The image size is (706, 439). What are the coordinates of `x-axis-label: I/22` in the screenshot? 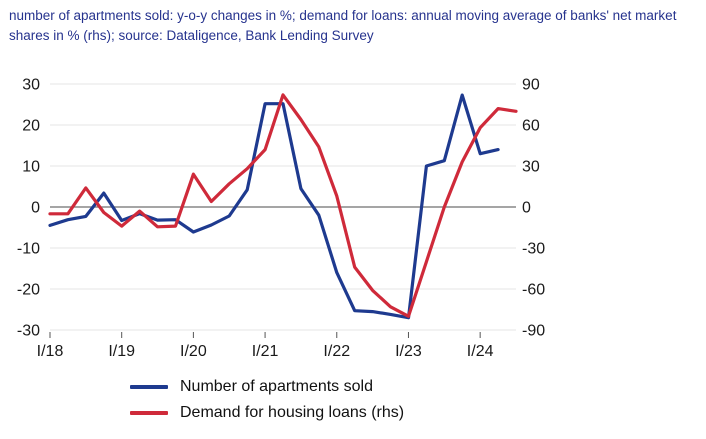 It's located at (336, 351).